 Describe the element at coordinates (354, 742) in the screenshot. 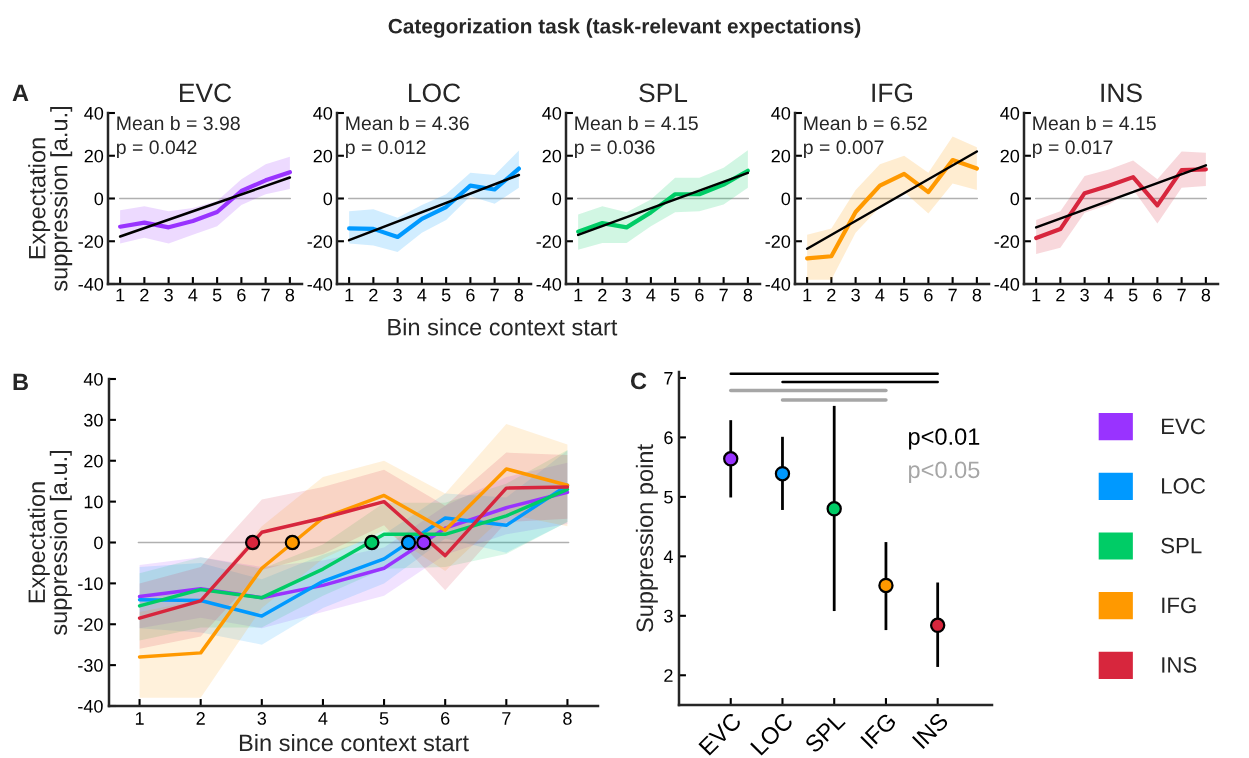

I see `x-axis-title: Bin since context start` at that location.